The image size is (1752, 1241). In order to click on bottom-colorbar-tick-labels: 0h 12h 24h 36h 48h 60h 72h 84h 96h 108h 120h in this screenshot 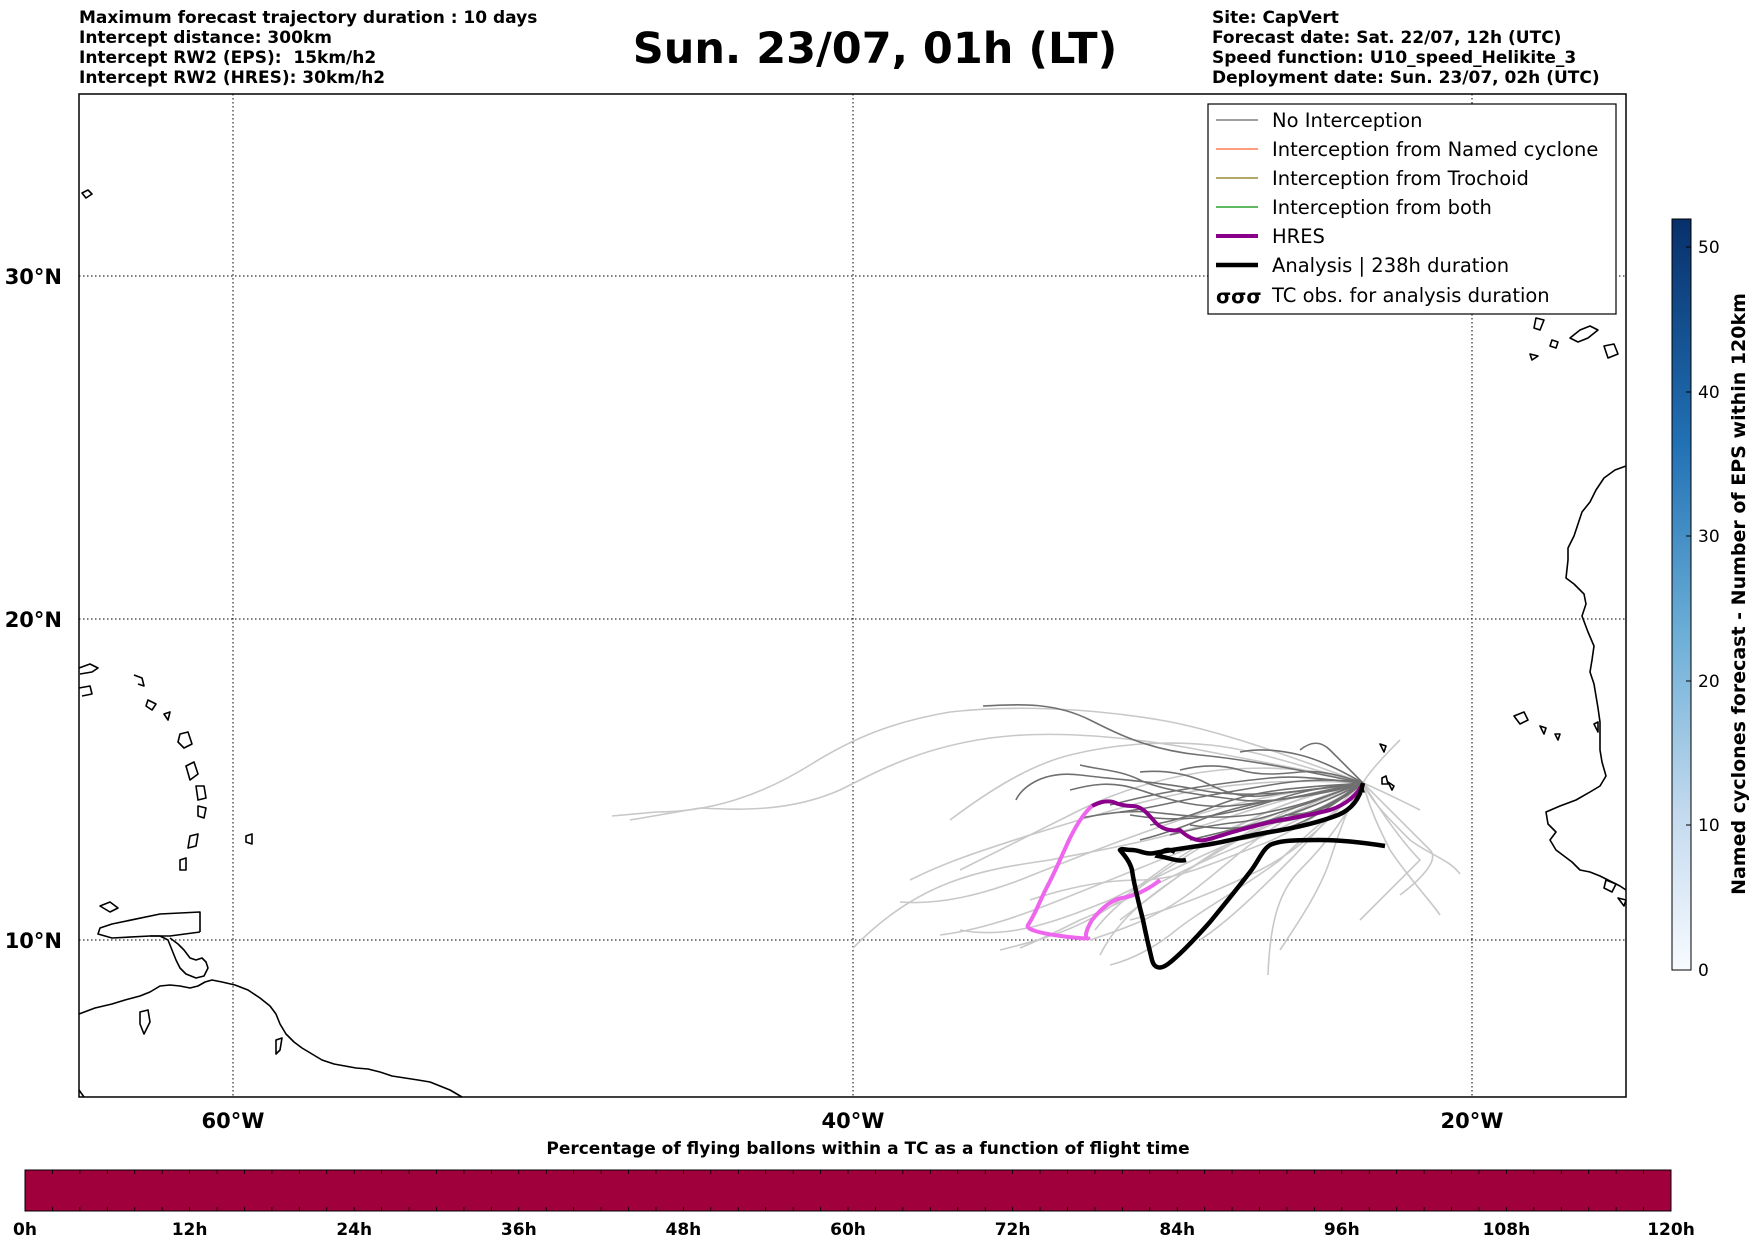, I will do `click(854, 1230)`.